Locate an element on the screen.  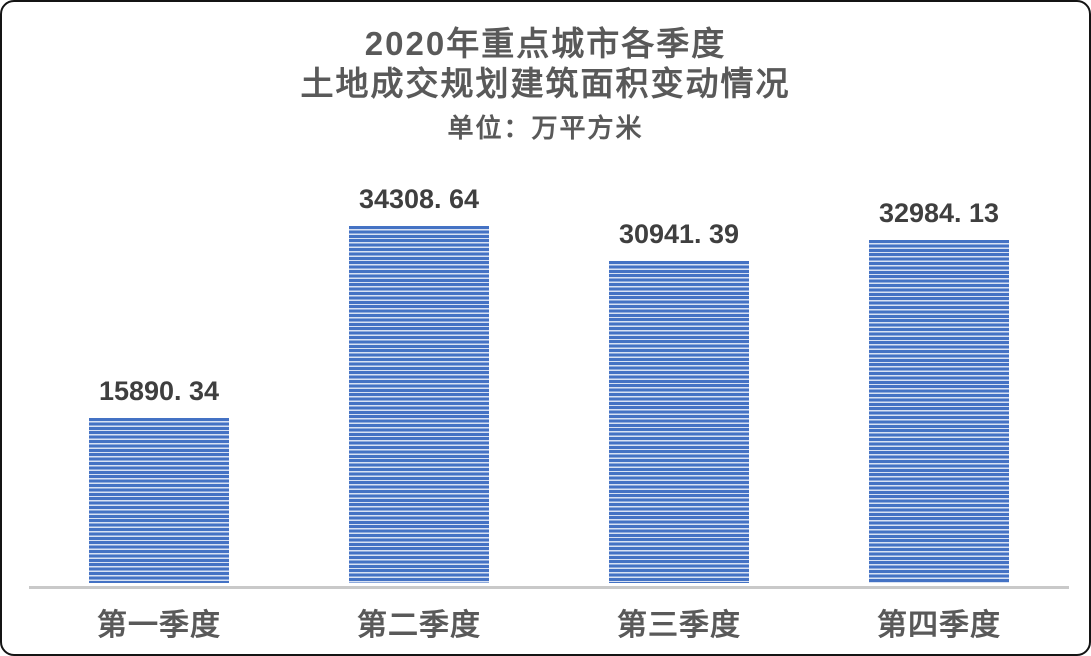
x-axis-label-q2: 第二季度 is located at coordinates (419, 625).